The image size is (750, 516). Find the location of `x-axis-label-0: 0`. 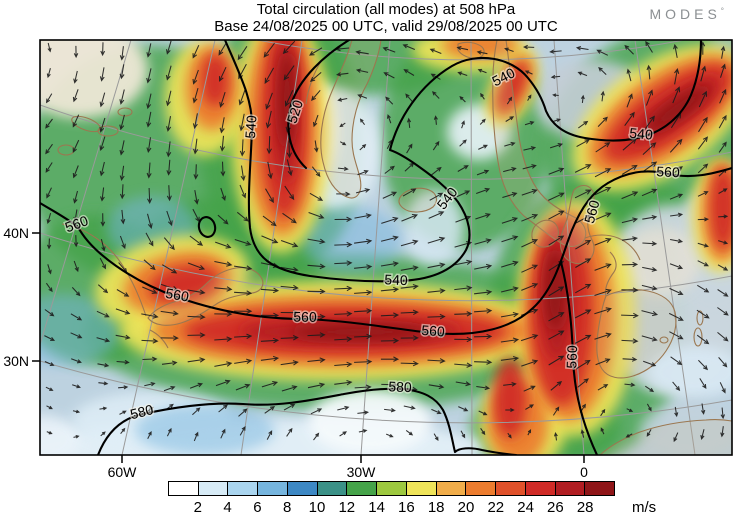

x-axis-label-0: 0 is located at coordinates (584, 472).